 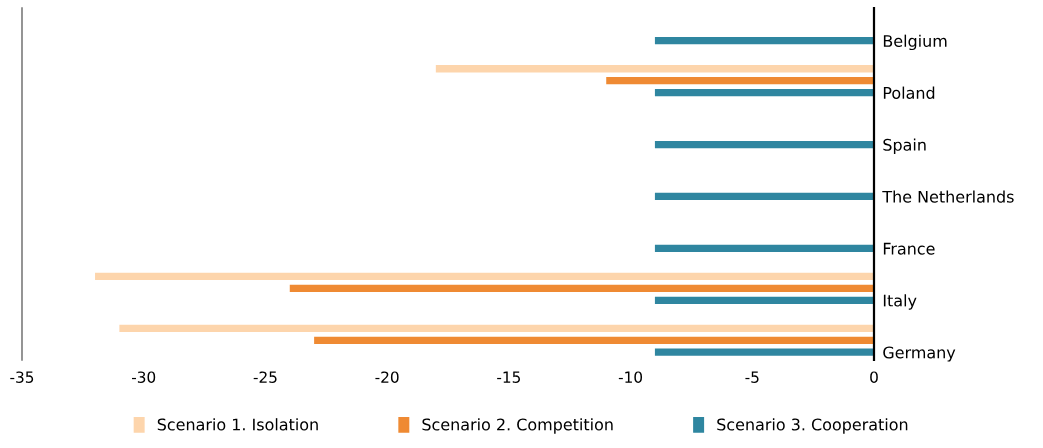 I want to click on x-tick-label: -10, so click(x=630, y=377).